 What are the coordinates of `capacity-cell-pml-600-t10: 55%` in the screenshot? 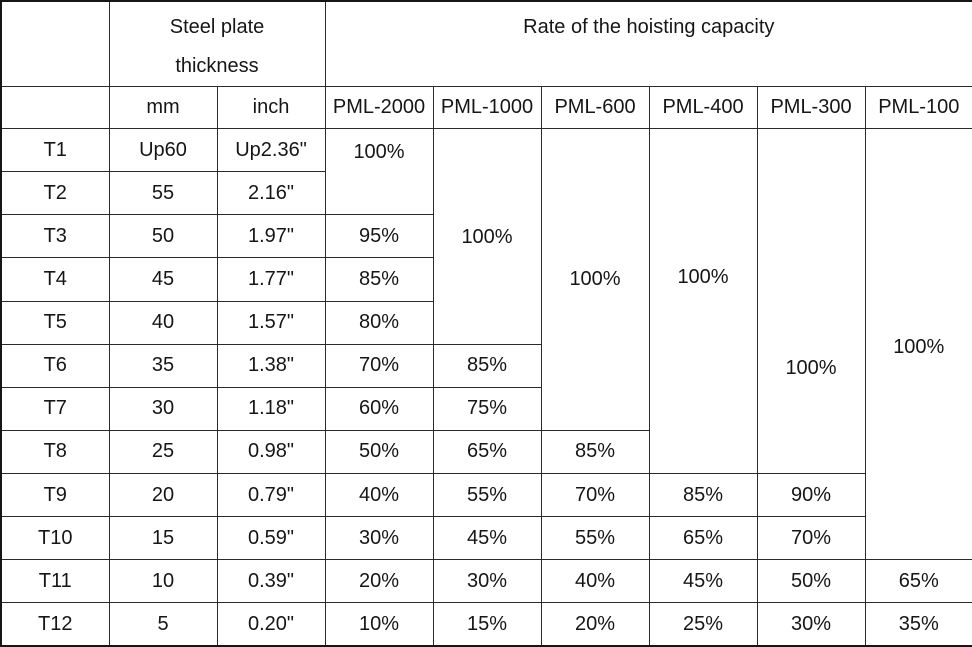 It's located at (595, 538).